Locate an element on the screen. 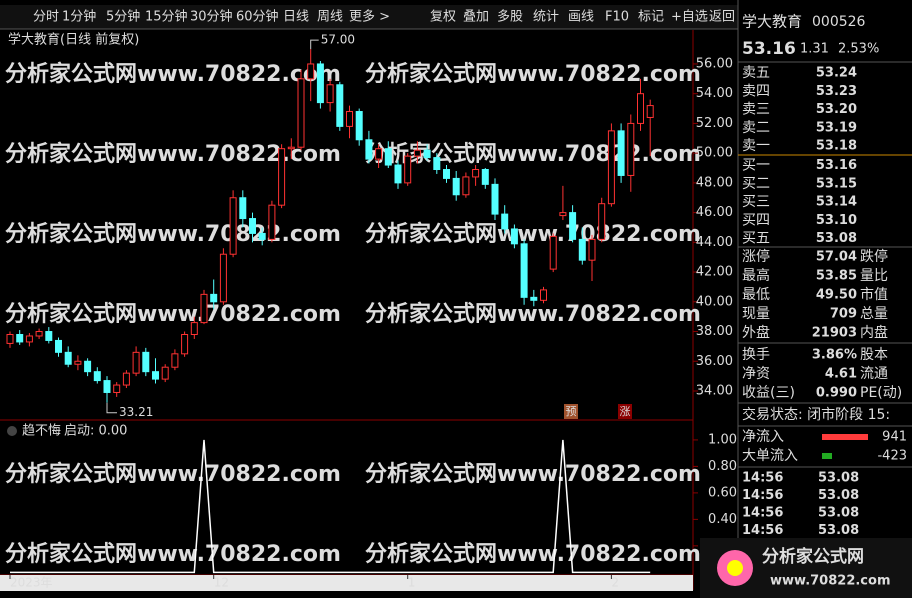 The width and height of the screenshot is (912, 598). stat-label: 收益(三) is located at coordinates (768, 393).